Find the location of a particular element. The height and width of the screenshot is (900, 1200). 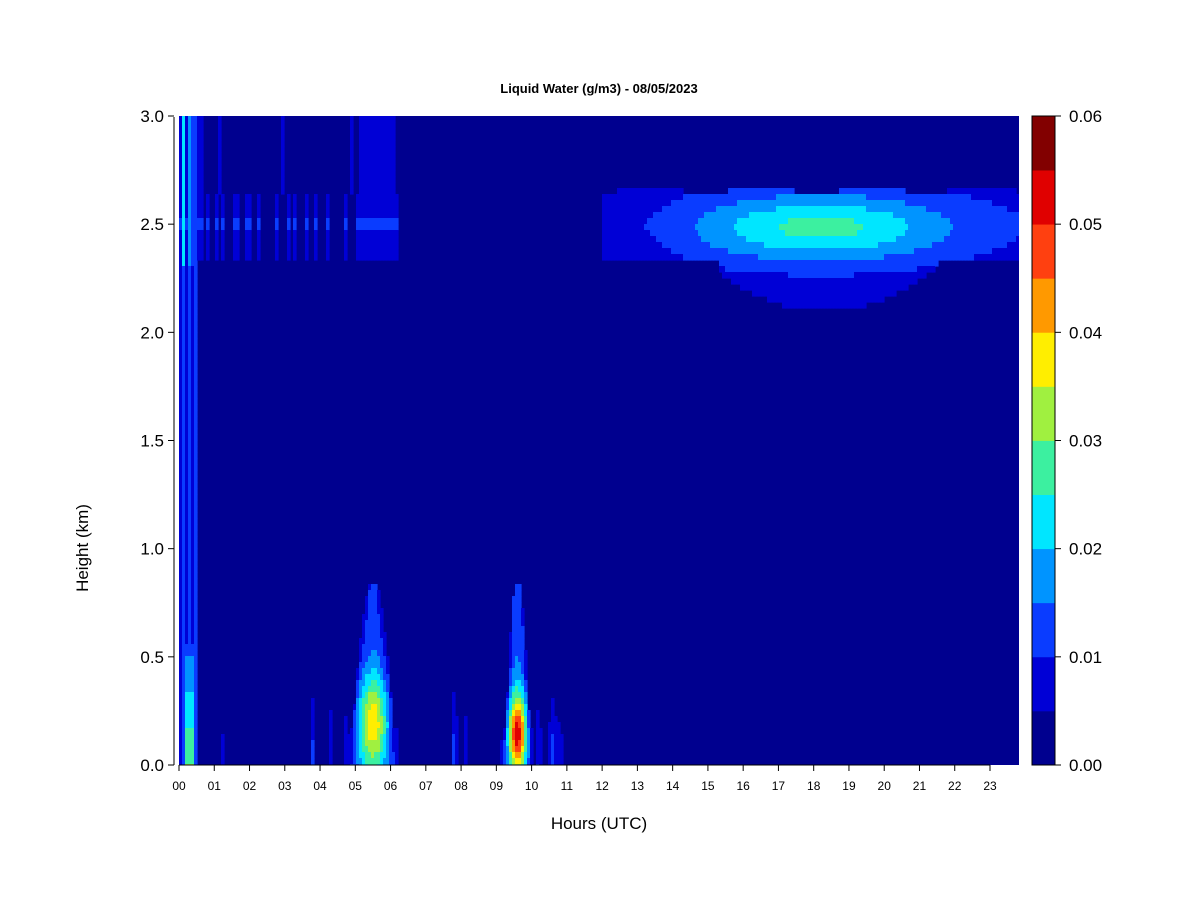

x-tick-label: 19 is located at coordinates (849, 786).